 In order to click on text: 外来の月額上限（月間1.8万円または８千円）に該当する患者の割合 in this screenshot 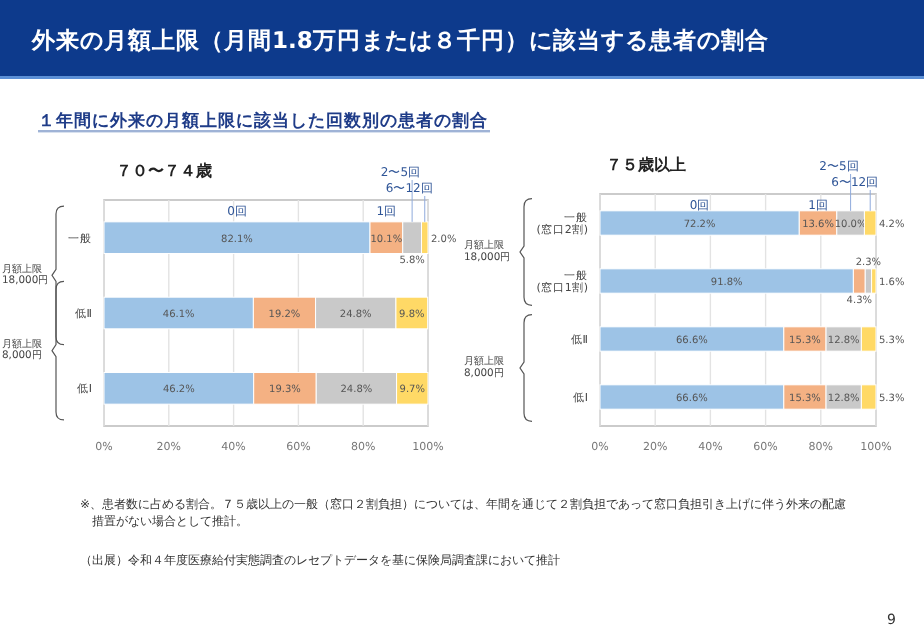, I will do `click(399, 40)`.